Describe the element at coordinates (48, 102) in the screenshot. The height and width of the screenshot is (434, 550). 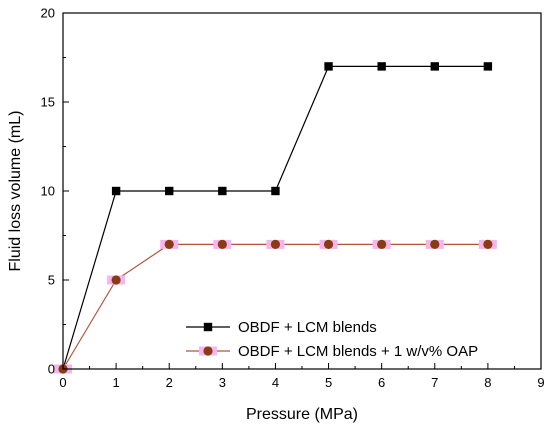
I see `y-tick-label: 15` at that location.